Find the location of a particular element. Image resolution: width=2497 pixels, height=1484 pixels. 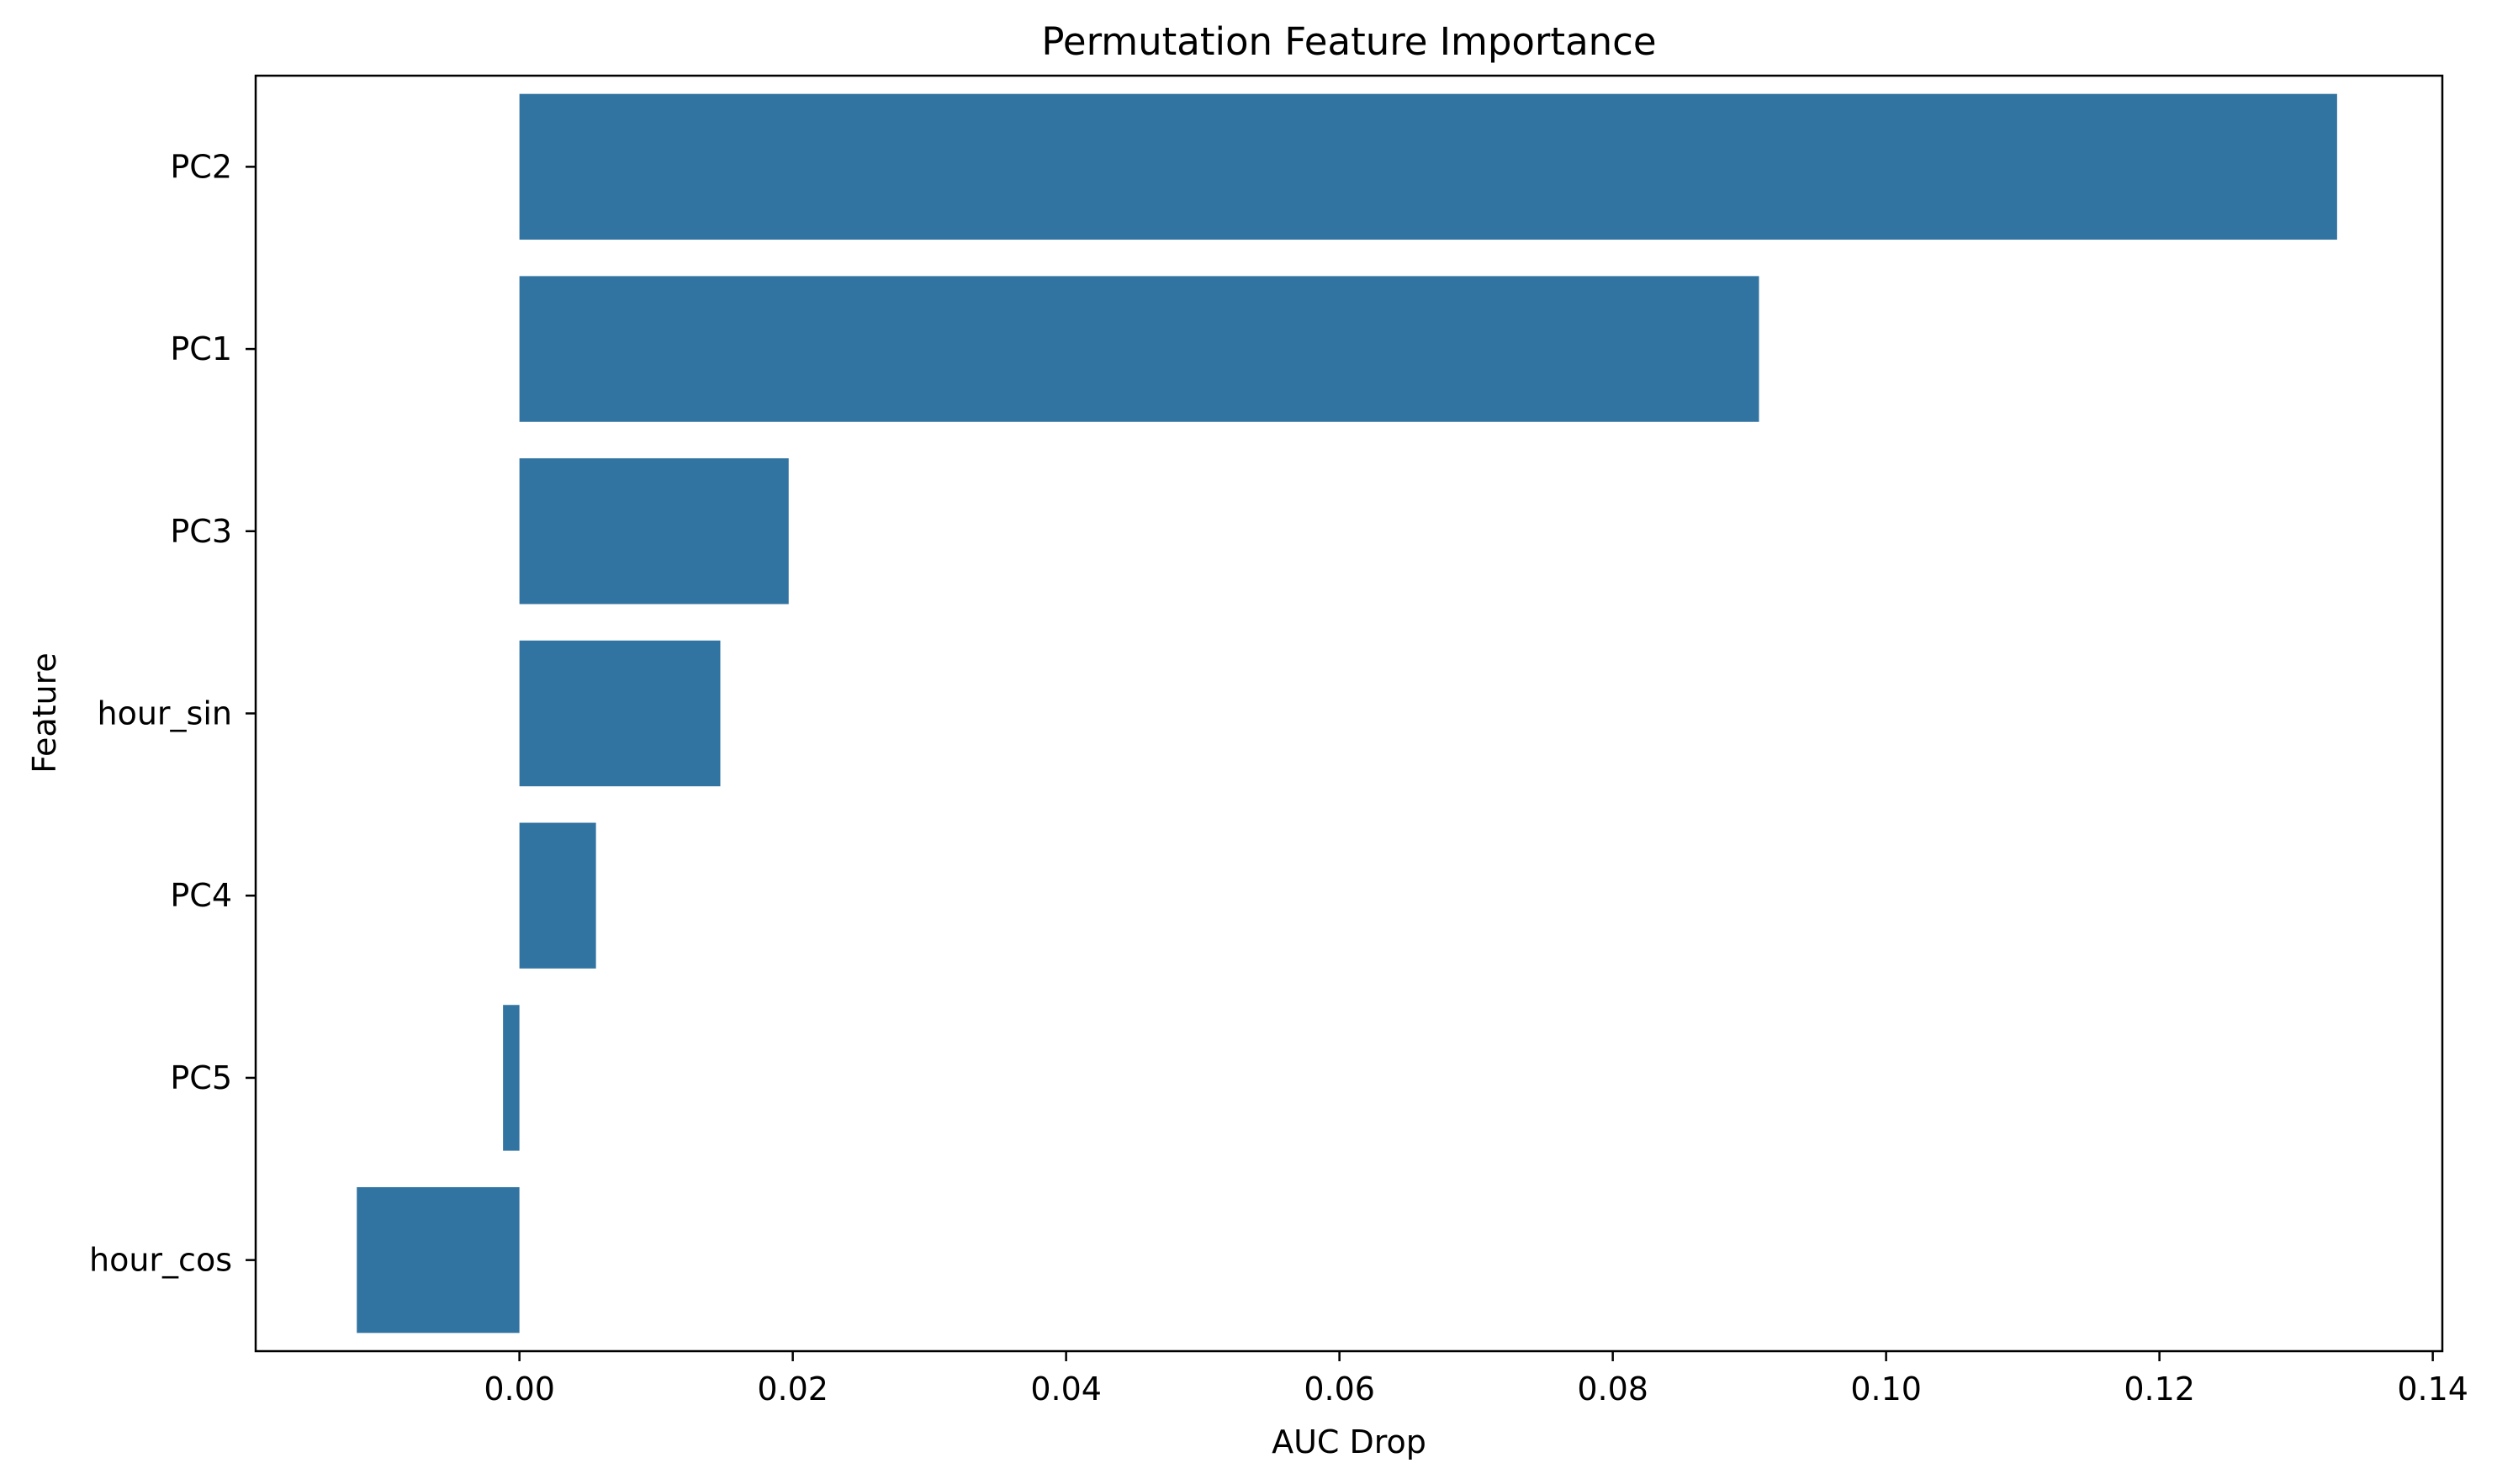

y-tick-label-pc3: PC3 is located at coordinates (201, 531).